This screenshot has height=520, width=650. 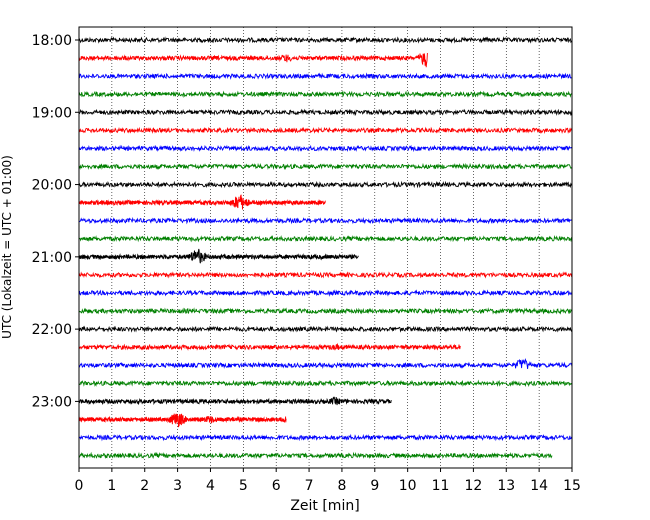 I want to click on x-tick-label-11: 11, so click(x=441, y=486).